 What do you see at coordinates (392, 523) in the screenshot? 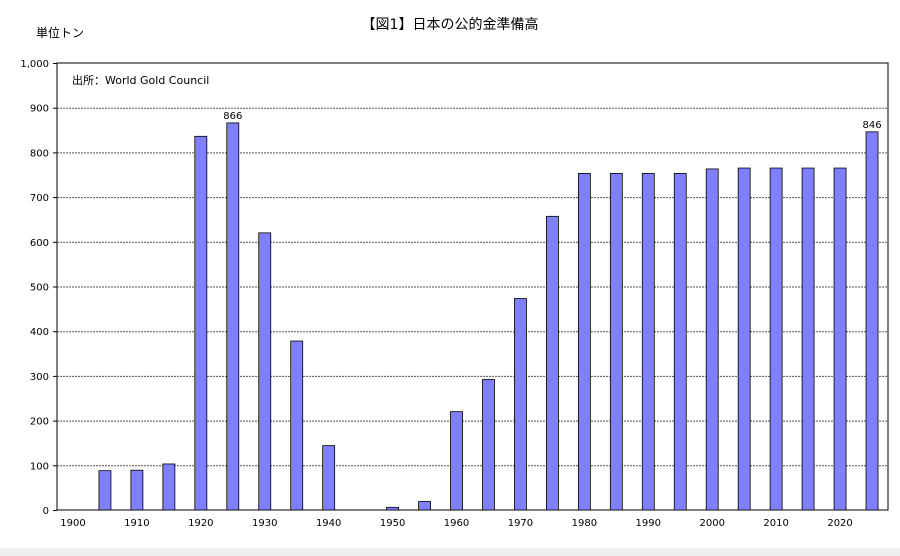
I see `x-tick-label: 1950` at bounding box center [392, 523].